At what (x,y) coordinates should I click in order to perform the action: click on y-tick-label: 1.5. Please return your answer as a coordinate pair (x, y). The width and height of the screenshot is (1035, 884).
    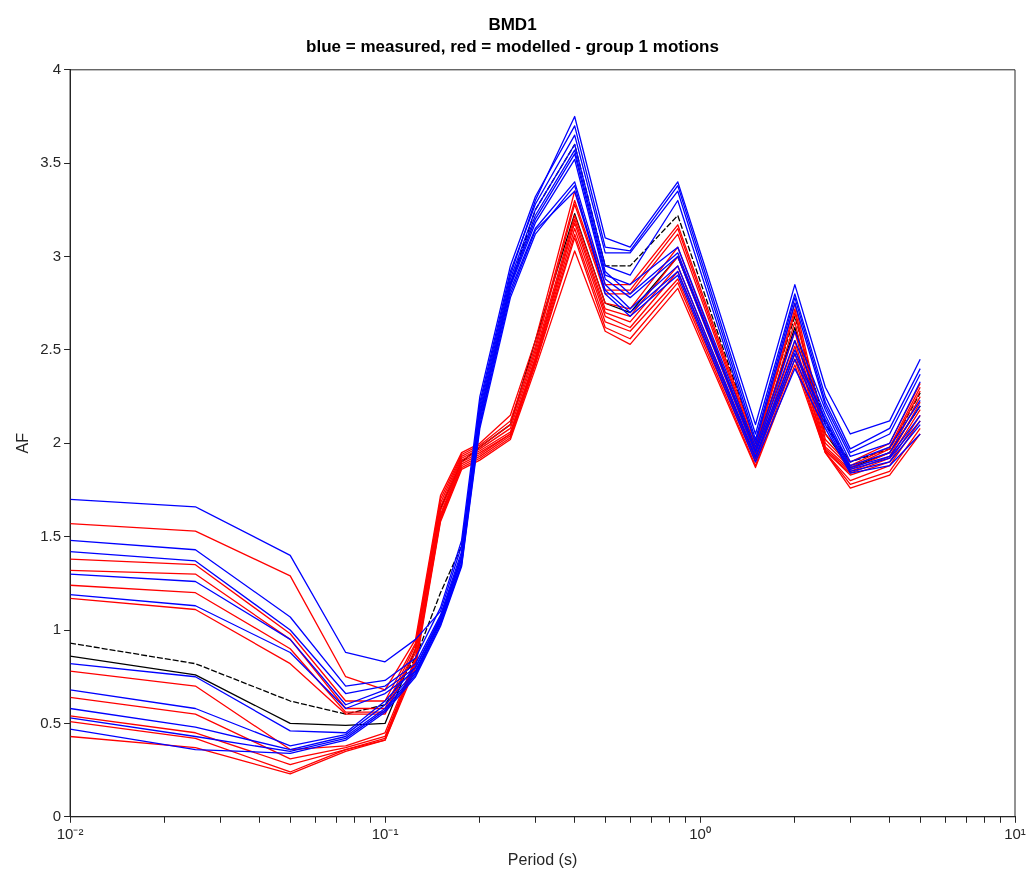
    Looking at the image, I should click on (51, 535).